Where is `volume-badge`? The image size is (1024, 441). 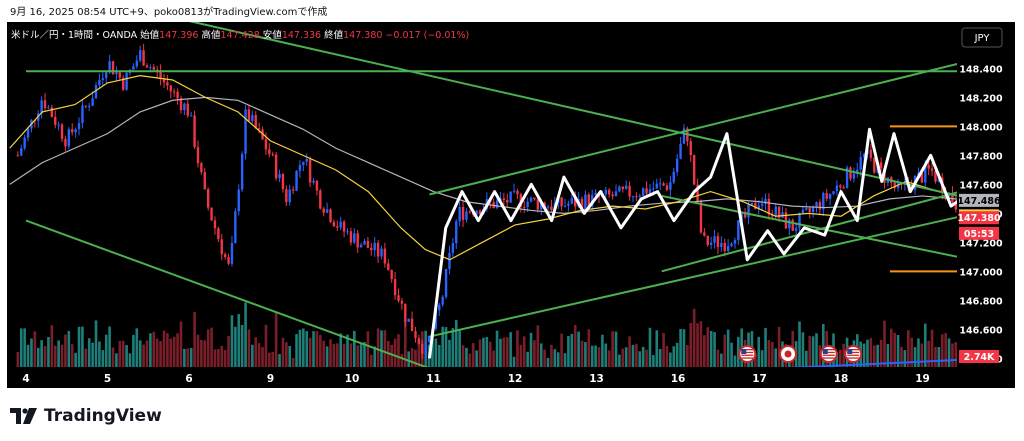
volume-badge is located at coordinates (979, 356).